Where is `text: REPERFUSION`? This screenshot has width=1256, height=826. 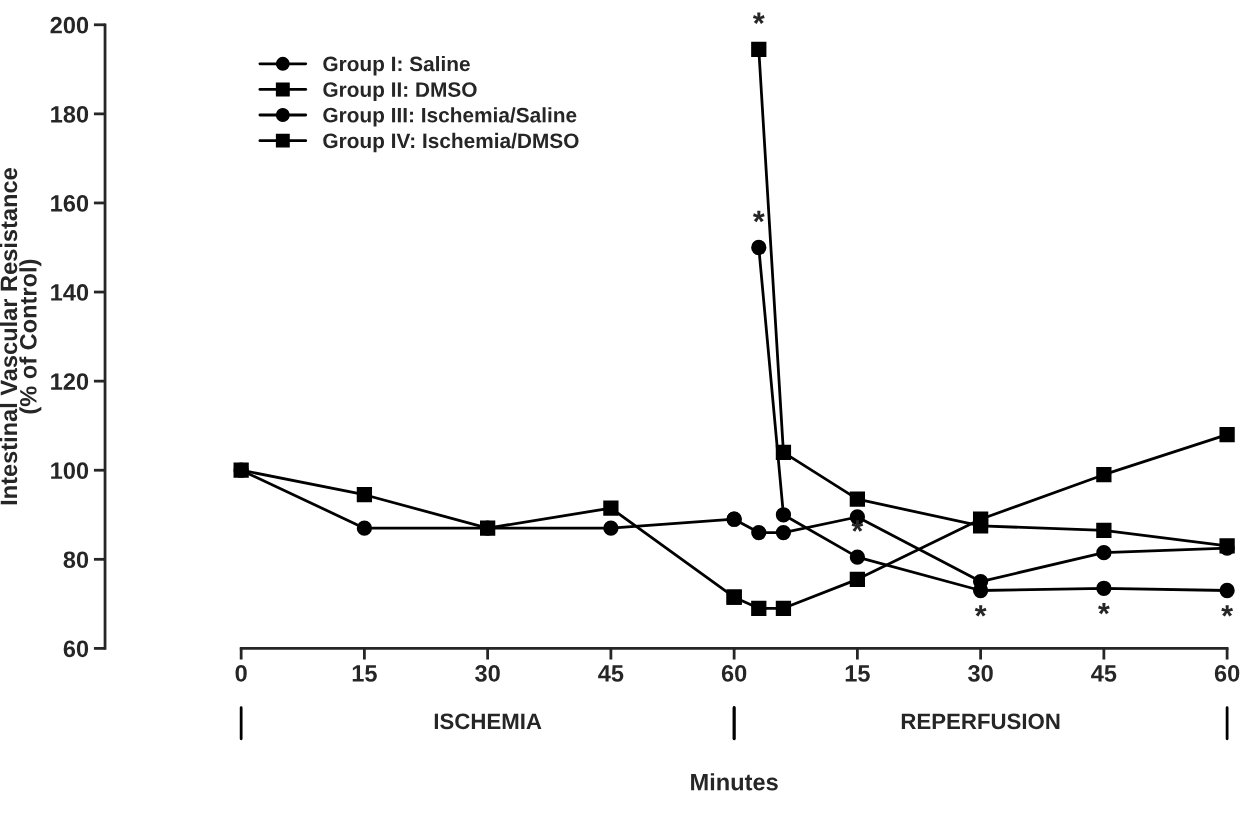 text: REPERFUSION is located at coordinates (980, 721).